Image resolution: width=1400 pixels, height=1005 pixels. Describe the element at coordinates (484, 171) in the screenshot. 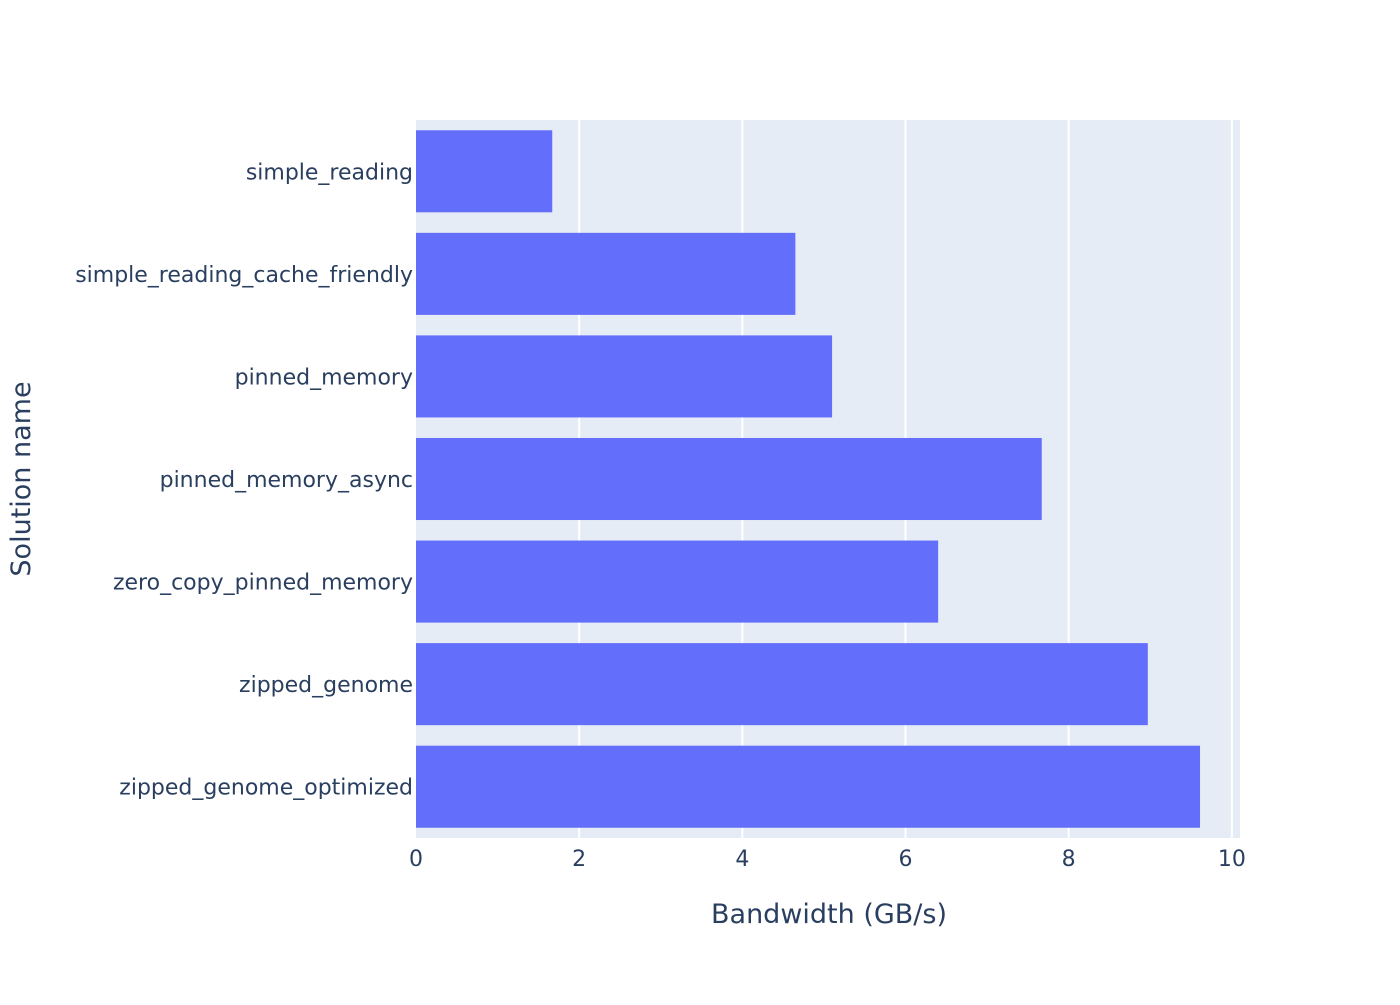

I see `bar-simple-reading` at that location.